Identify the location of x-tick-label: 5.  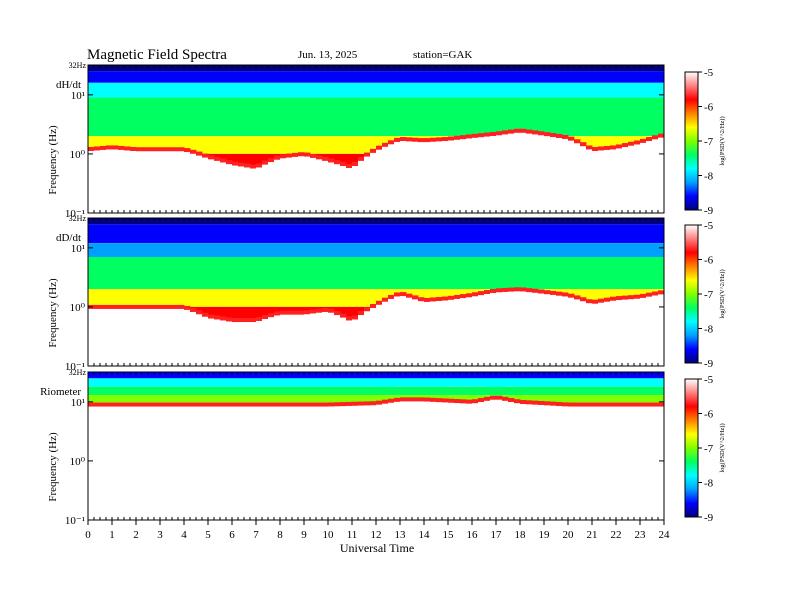
(208, 535).